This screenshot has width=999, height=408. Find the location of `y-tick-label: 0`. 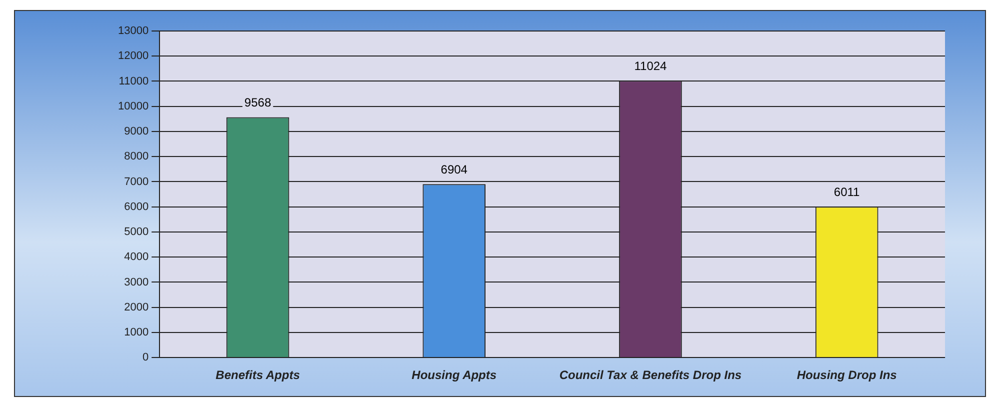

y-tick-label: 0 is located at coordinates (145, 358).